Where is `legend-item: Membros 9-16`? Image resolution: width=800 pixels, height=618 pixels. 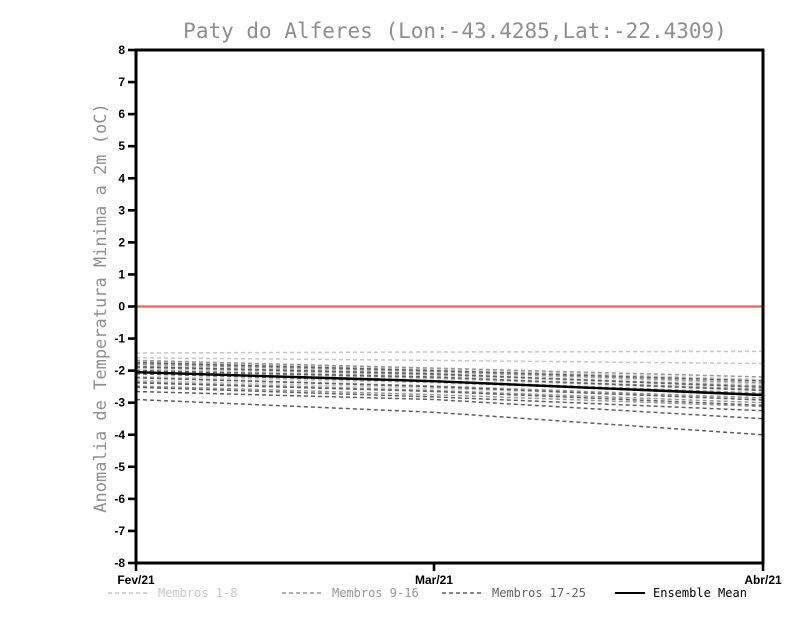
legend-item: Membros 9-16 is located at coordinates (350, 593).